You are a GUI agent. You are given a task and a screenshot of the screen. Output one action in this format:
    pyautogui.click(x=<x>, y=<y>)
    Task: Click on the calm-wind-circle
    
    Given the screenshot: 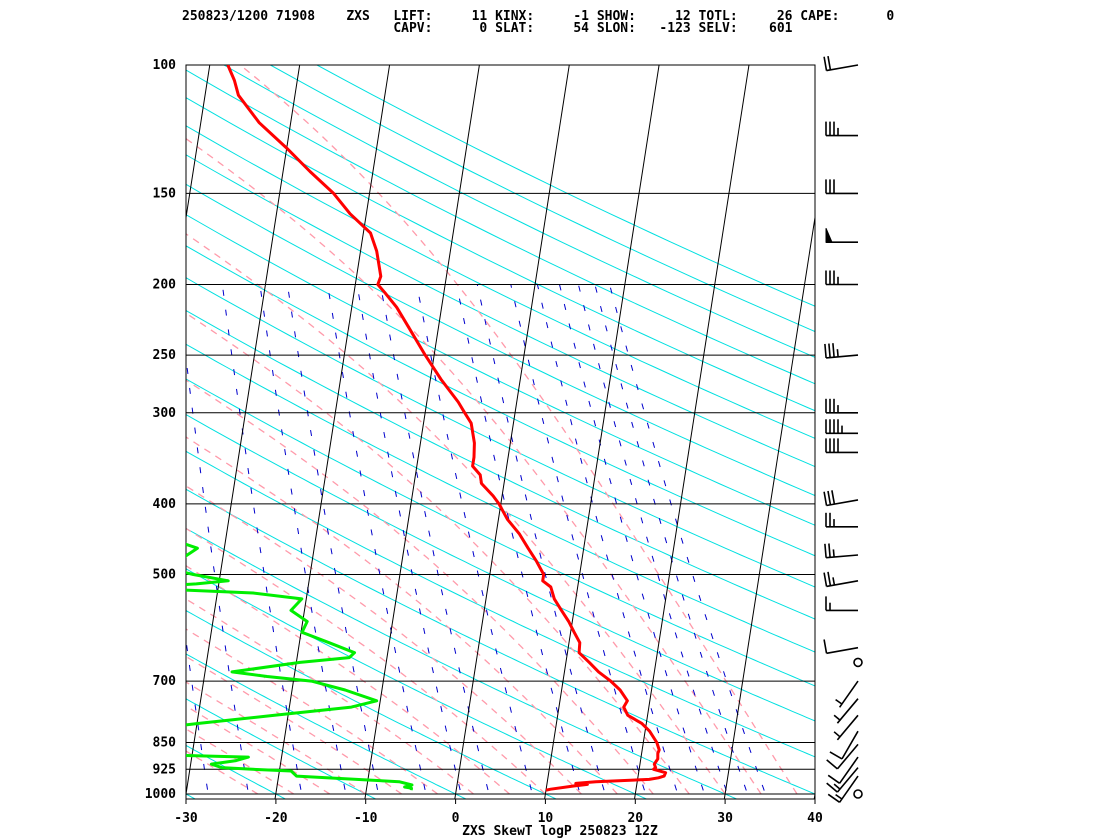 What is the action you would take?
    pyautogui.click(x=858, y=662)
    